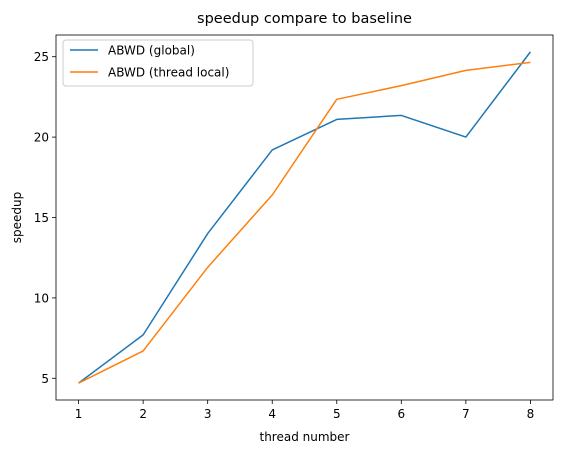 The width and height of the screenshot is (562, 455). Describe the element at coordinates (79, 414) in the screenshot. I see `x-tick-label: 1` at that location.